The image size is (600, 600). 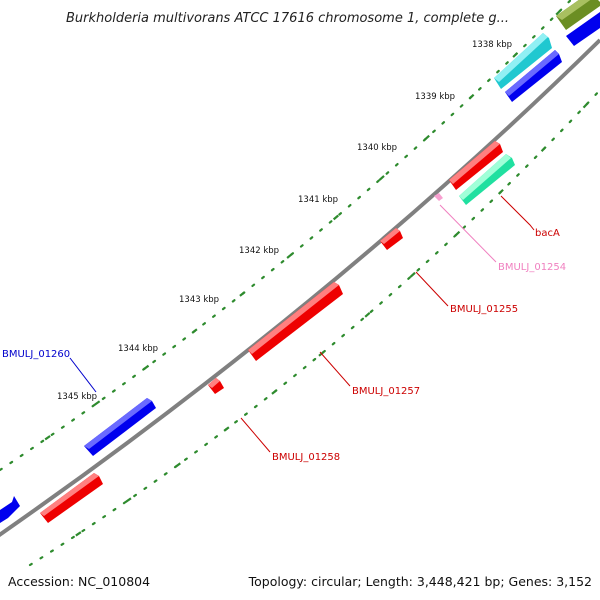 I want to click on tick-label: 1344 kbp, so click(x=138, y=349).